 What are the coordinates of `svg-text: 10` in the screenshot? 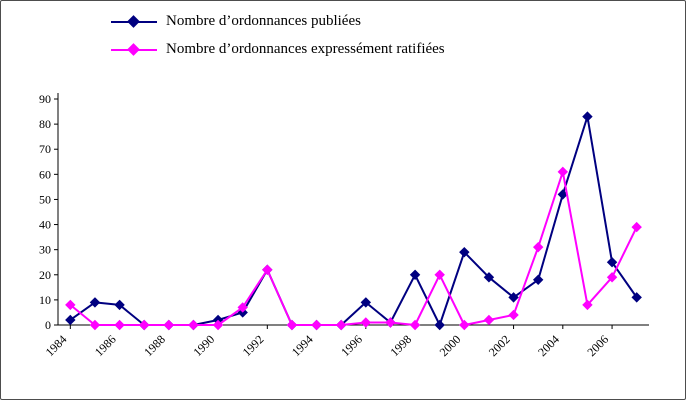 It's located at (45, 300).